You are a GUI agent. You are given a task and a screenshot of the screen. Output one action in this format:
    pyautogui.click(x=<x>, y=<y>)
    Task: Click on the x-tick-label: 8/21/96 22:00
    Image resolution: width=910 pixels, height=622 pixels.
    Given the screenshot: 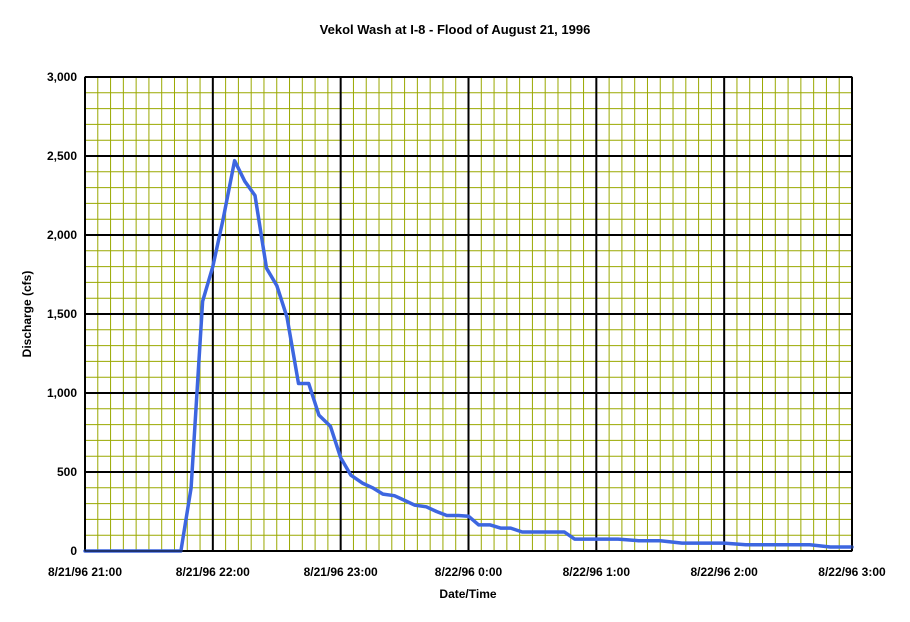 What is the action you would take?
    pyautogui.click(x=213, y=572)
    